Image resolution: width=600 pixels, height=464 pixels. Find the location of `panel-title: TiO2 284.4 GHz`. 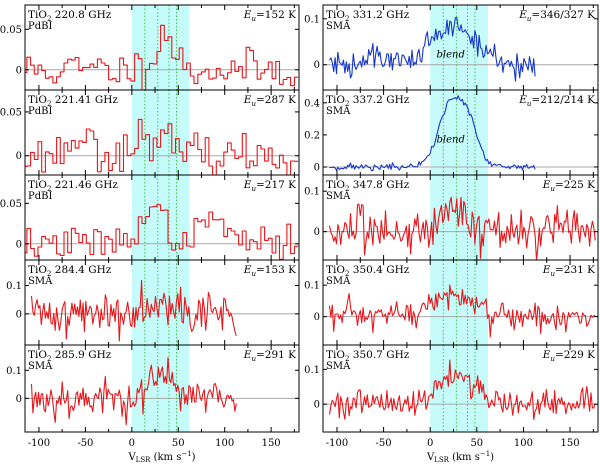

panel-title: TiO2 284.4 GHz is located at coordinates (70, 271).